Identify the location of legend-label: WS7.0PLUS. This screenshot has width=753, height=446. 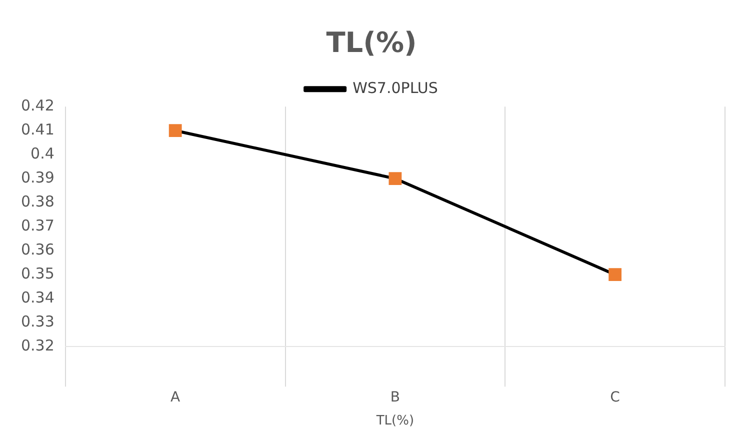
(395, 87).